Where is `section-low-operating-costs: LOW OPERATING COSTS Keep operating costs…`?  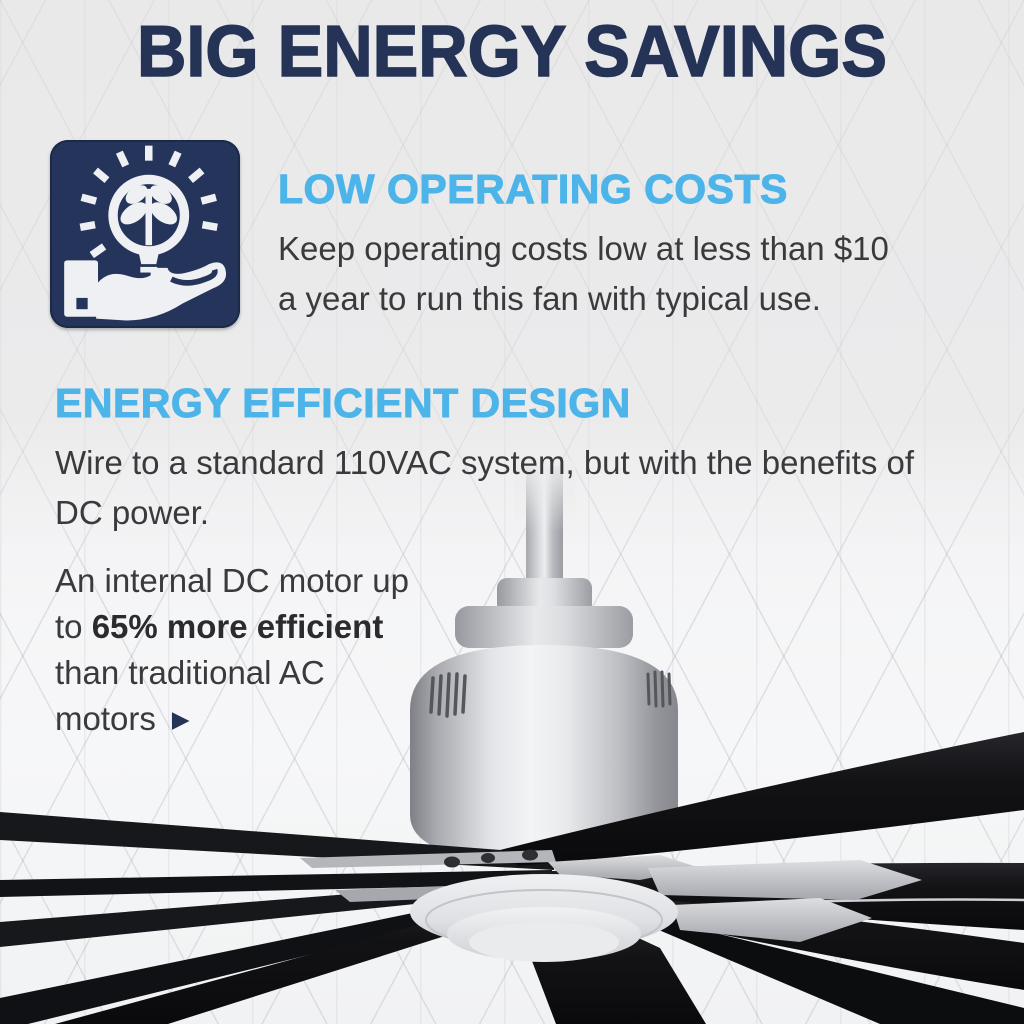 section-low-operating-costs: LOW OPERATING COSTS Keep operating costs… is located at coordinates (583, 245).